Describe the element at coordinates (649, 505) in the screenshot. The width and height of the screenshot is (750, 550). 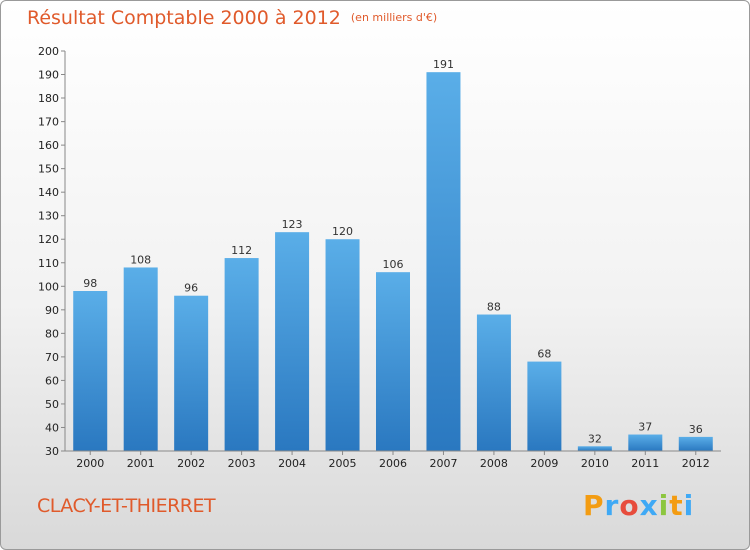
I see `logo-letter: x` at that location.